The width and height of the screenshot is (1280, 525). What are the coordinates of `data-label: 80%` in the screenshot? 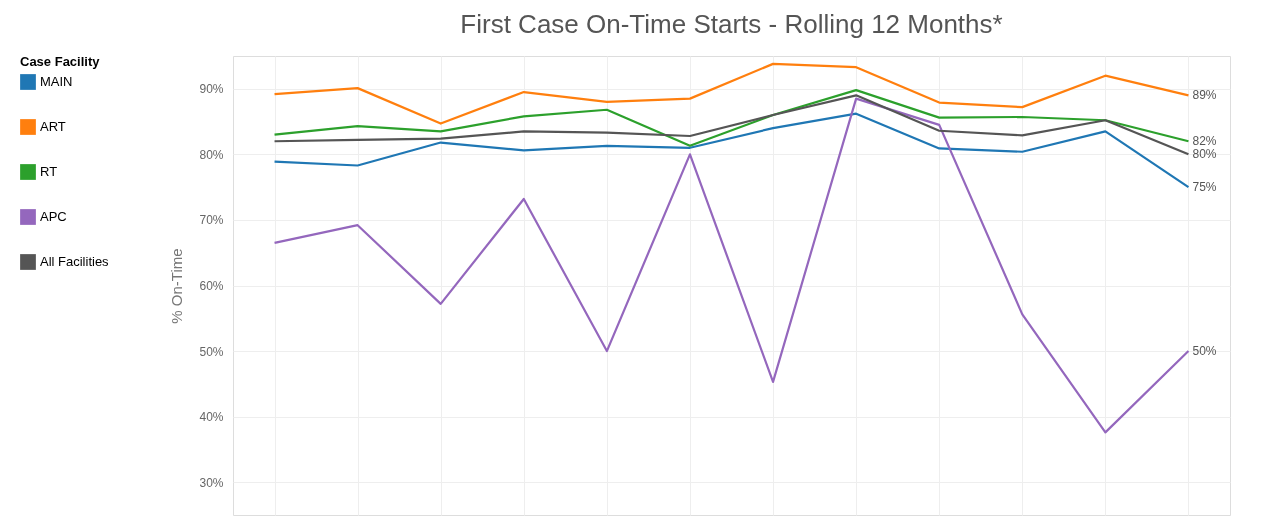 It's located at (1204, 154).